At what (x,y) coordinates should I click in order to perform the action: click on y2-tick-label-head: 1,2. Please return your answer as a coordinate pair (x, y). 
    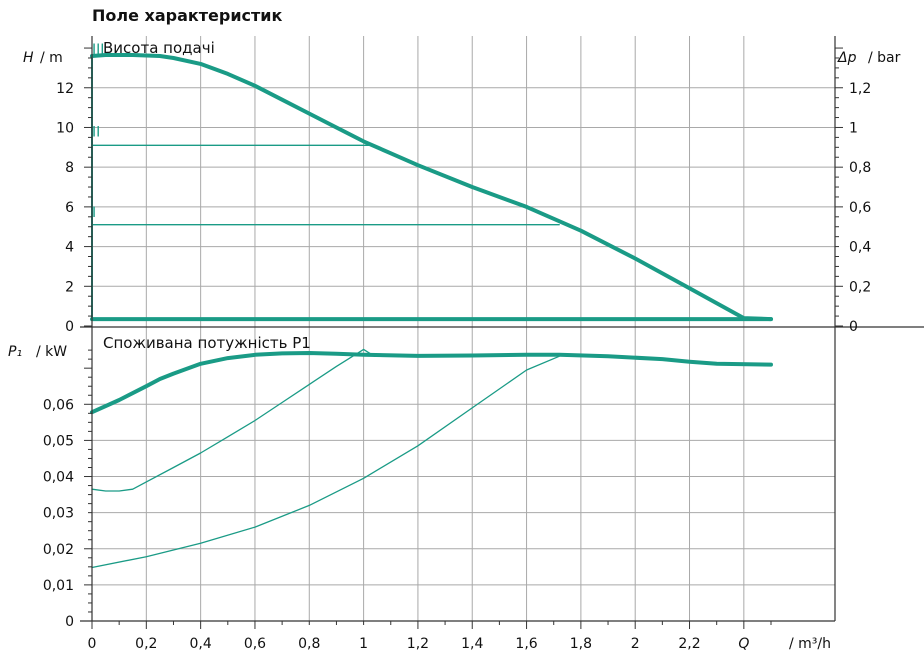
    Looking at the image, I should click on (860, 89).